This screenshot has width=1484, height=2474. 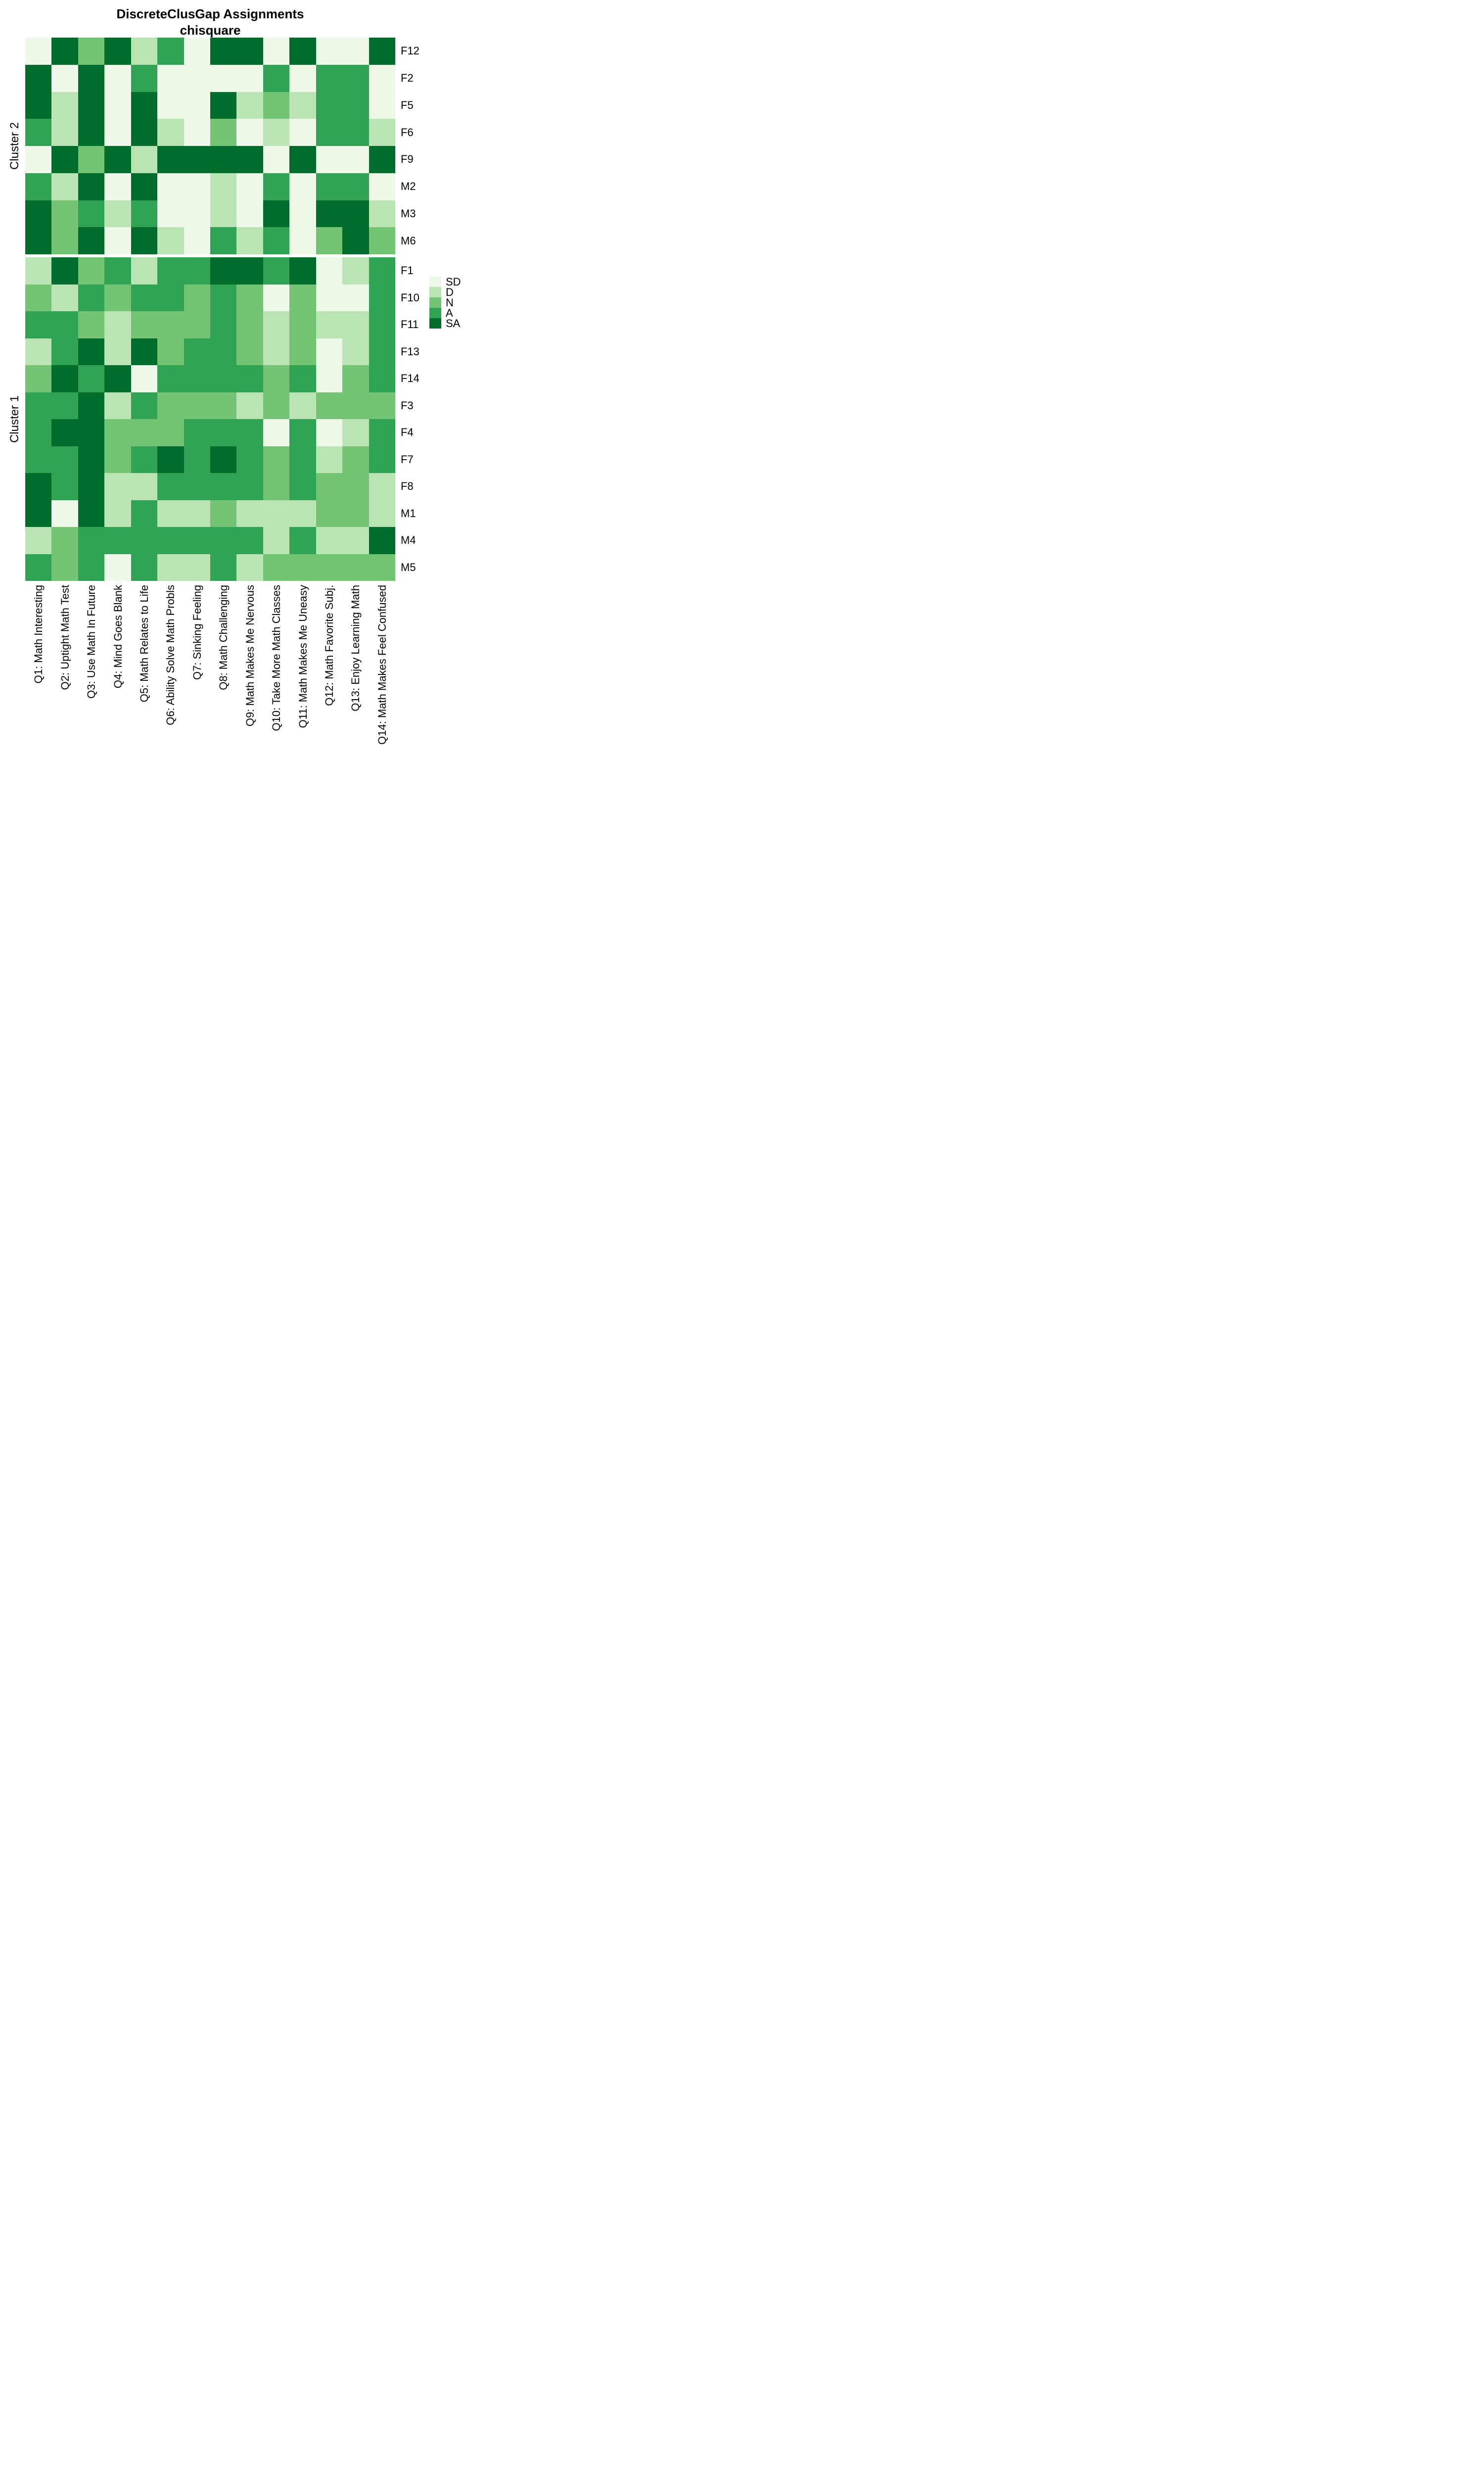 I want to click on row-label: F1, so click(x=407, y=270).